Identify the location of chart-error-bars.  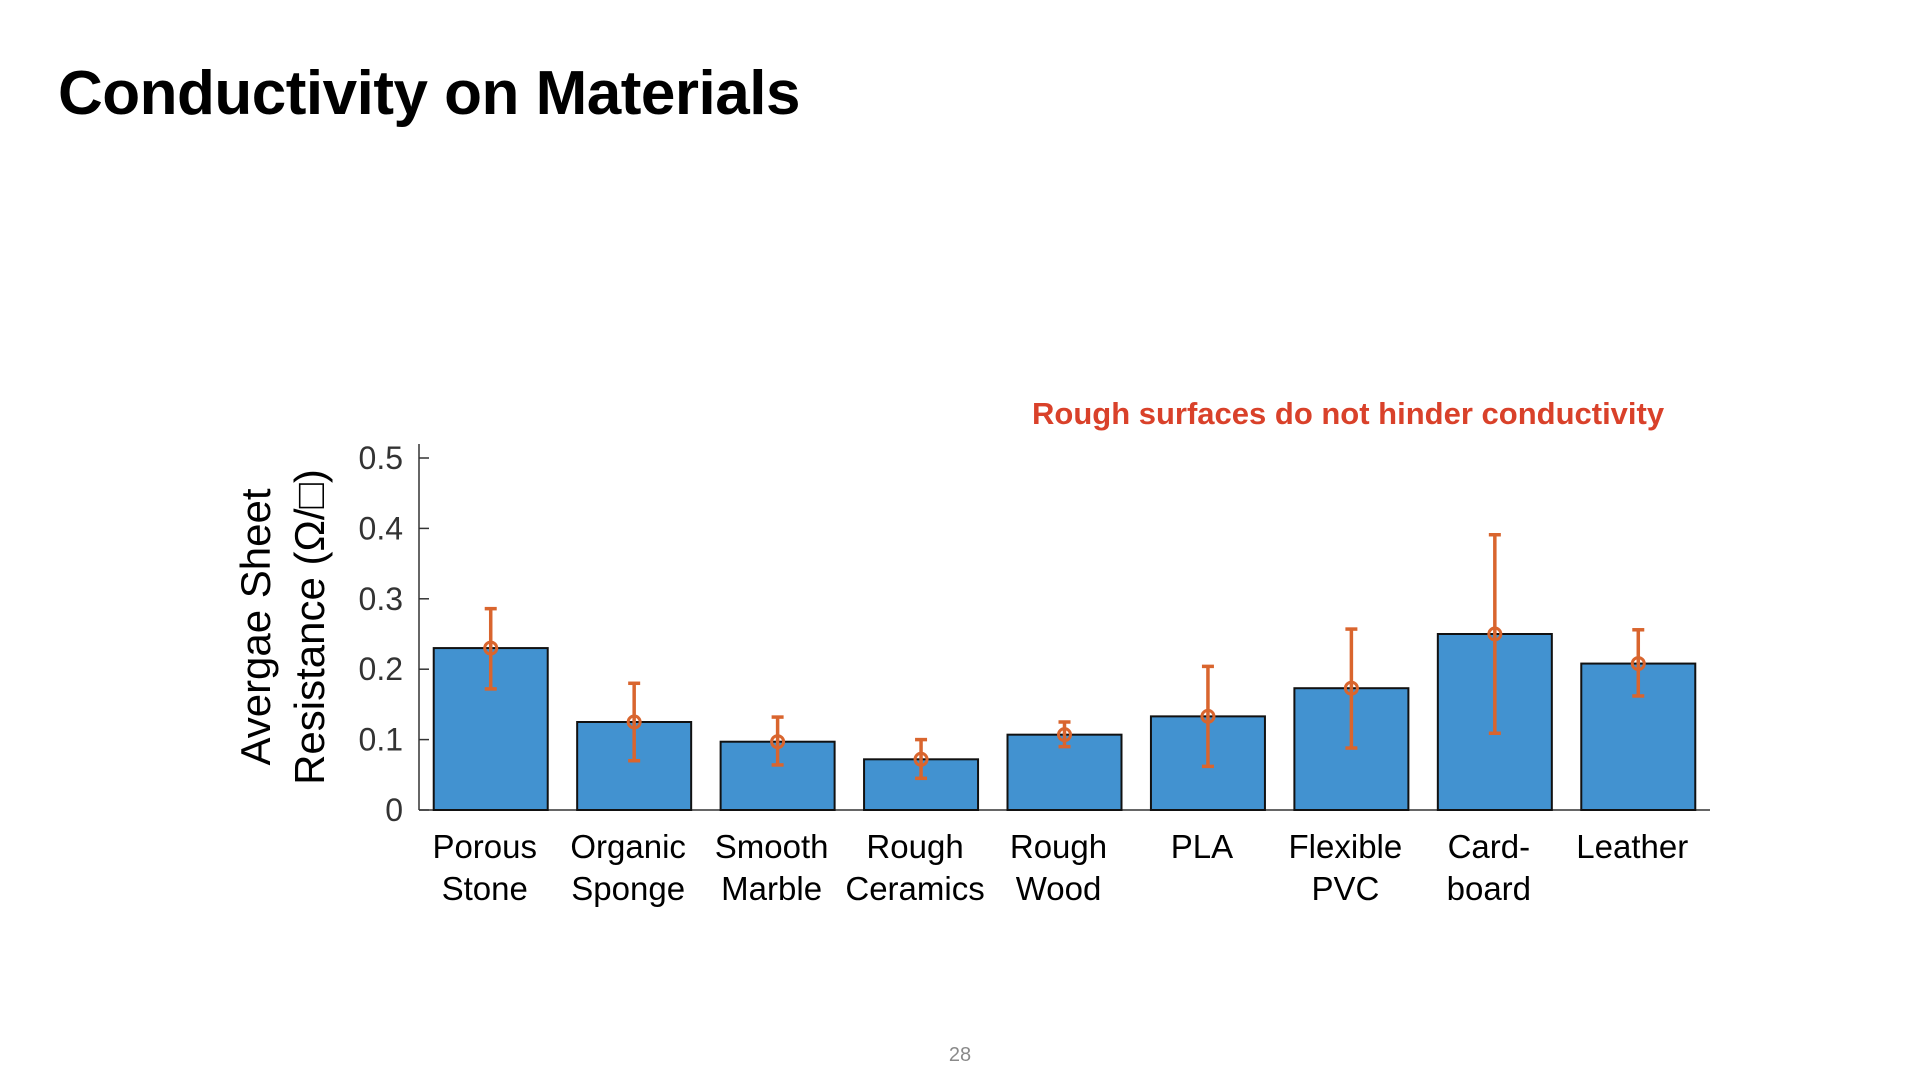
(1064, 656).